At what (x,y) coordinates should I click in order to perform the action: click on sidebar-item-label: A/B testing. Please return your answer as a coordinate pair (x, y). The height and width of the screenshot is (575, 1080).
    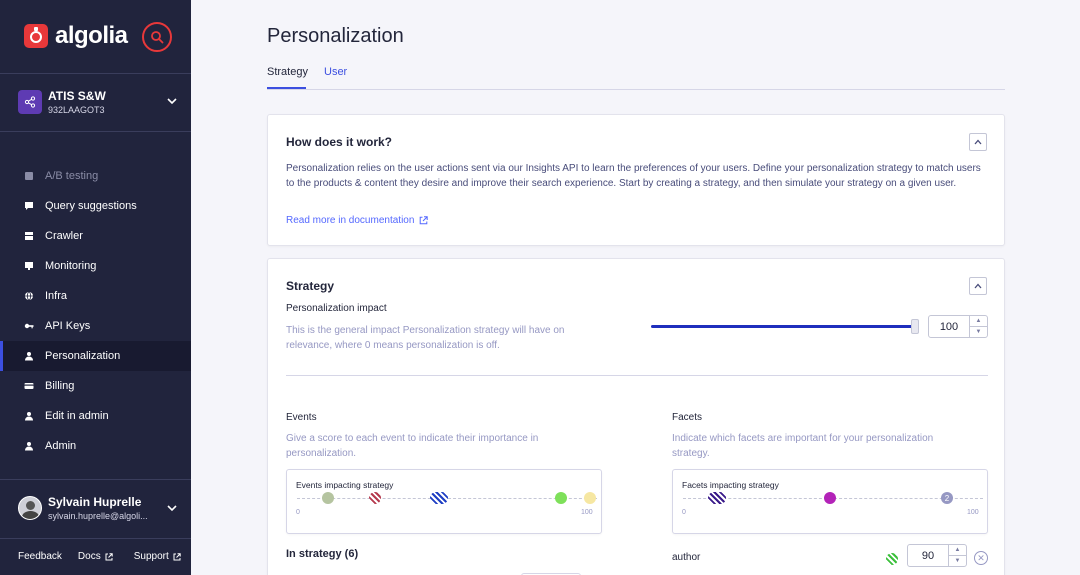
    Looking at the image, I should click on (72, 176).